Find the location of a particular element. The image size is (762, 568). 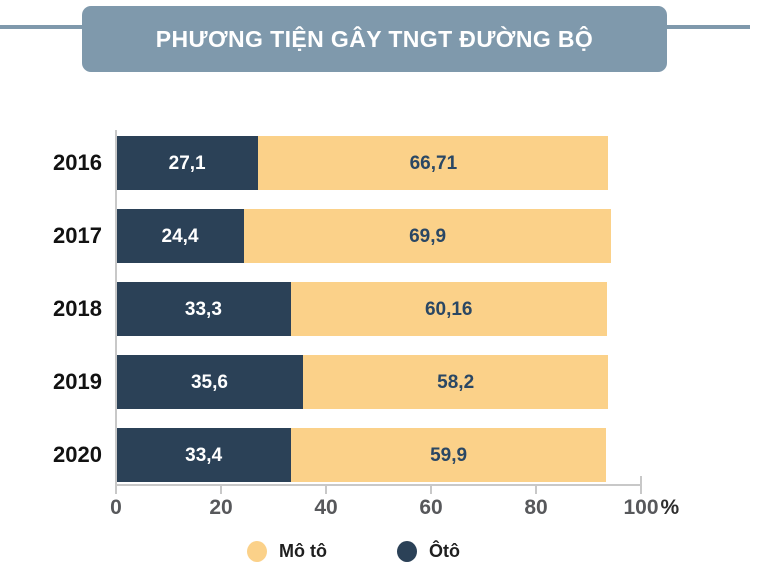

category-label: 2017 is located at coordinates (77, 235).